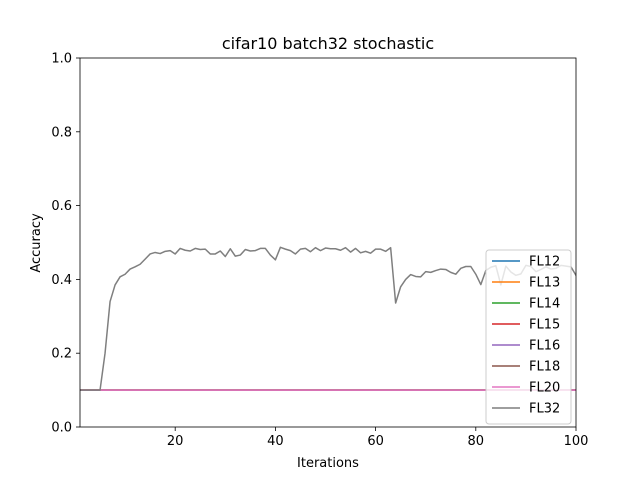 The height and width of the screenshot is (480, 640). Describe the element at coordinates (476, 441) in the screenshot. I see `x-tick-label: 80` at that location.